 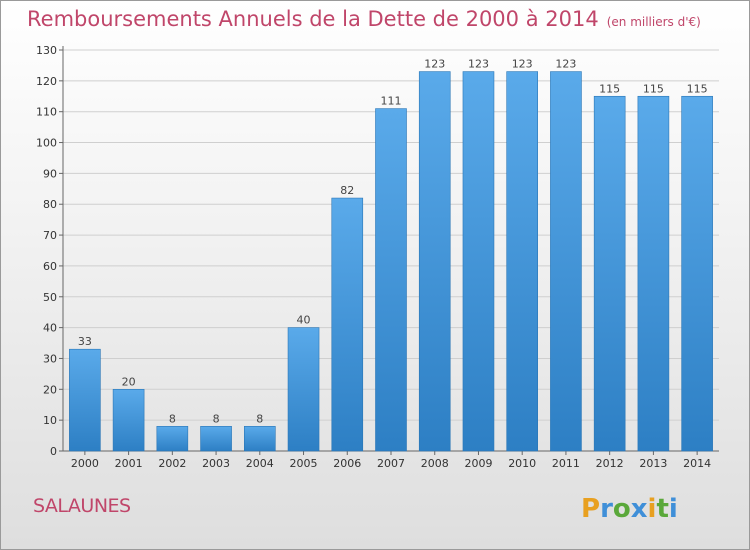 I want to click on y-tick-label: 70, so click(x=50, y=235).